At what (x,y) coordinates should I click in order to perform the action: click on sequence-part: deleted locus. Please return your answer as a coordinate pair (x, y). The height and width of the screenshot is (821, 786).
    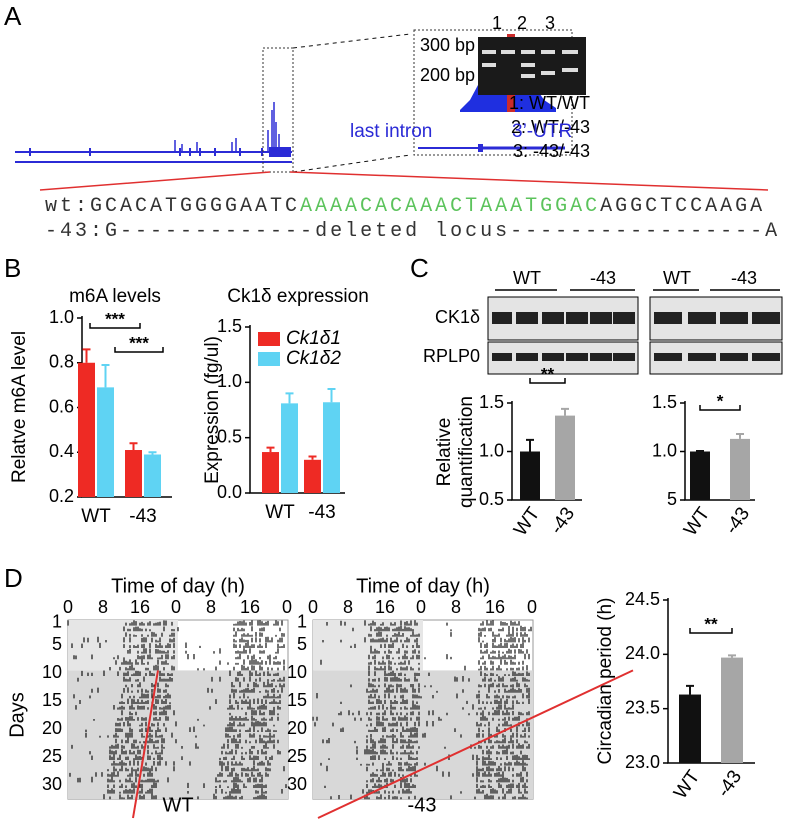
    Looking at the image, I should click on (412, 231).